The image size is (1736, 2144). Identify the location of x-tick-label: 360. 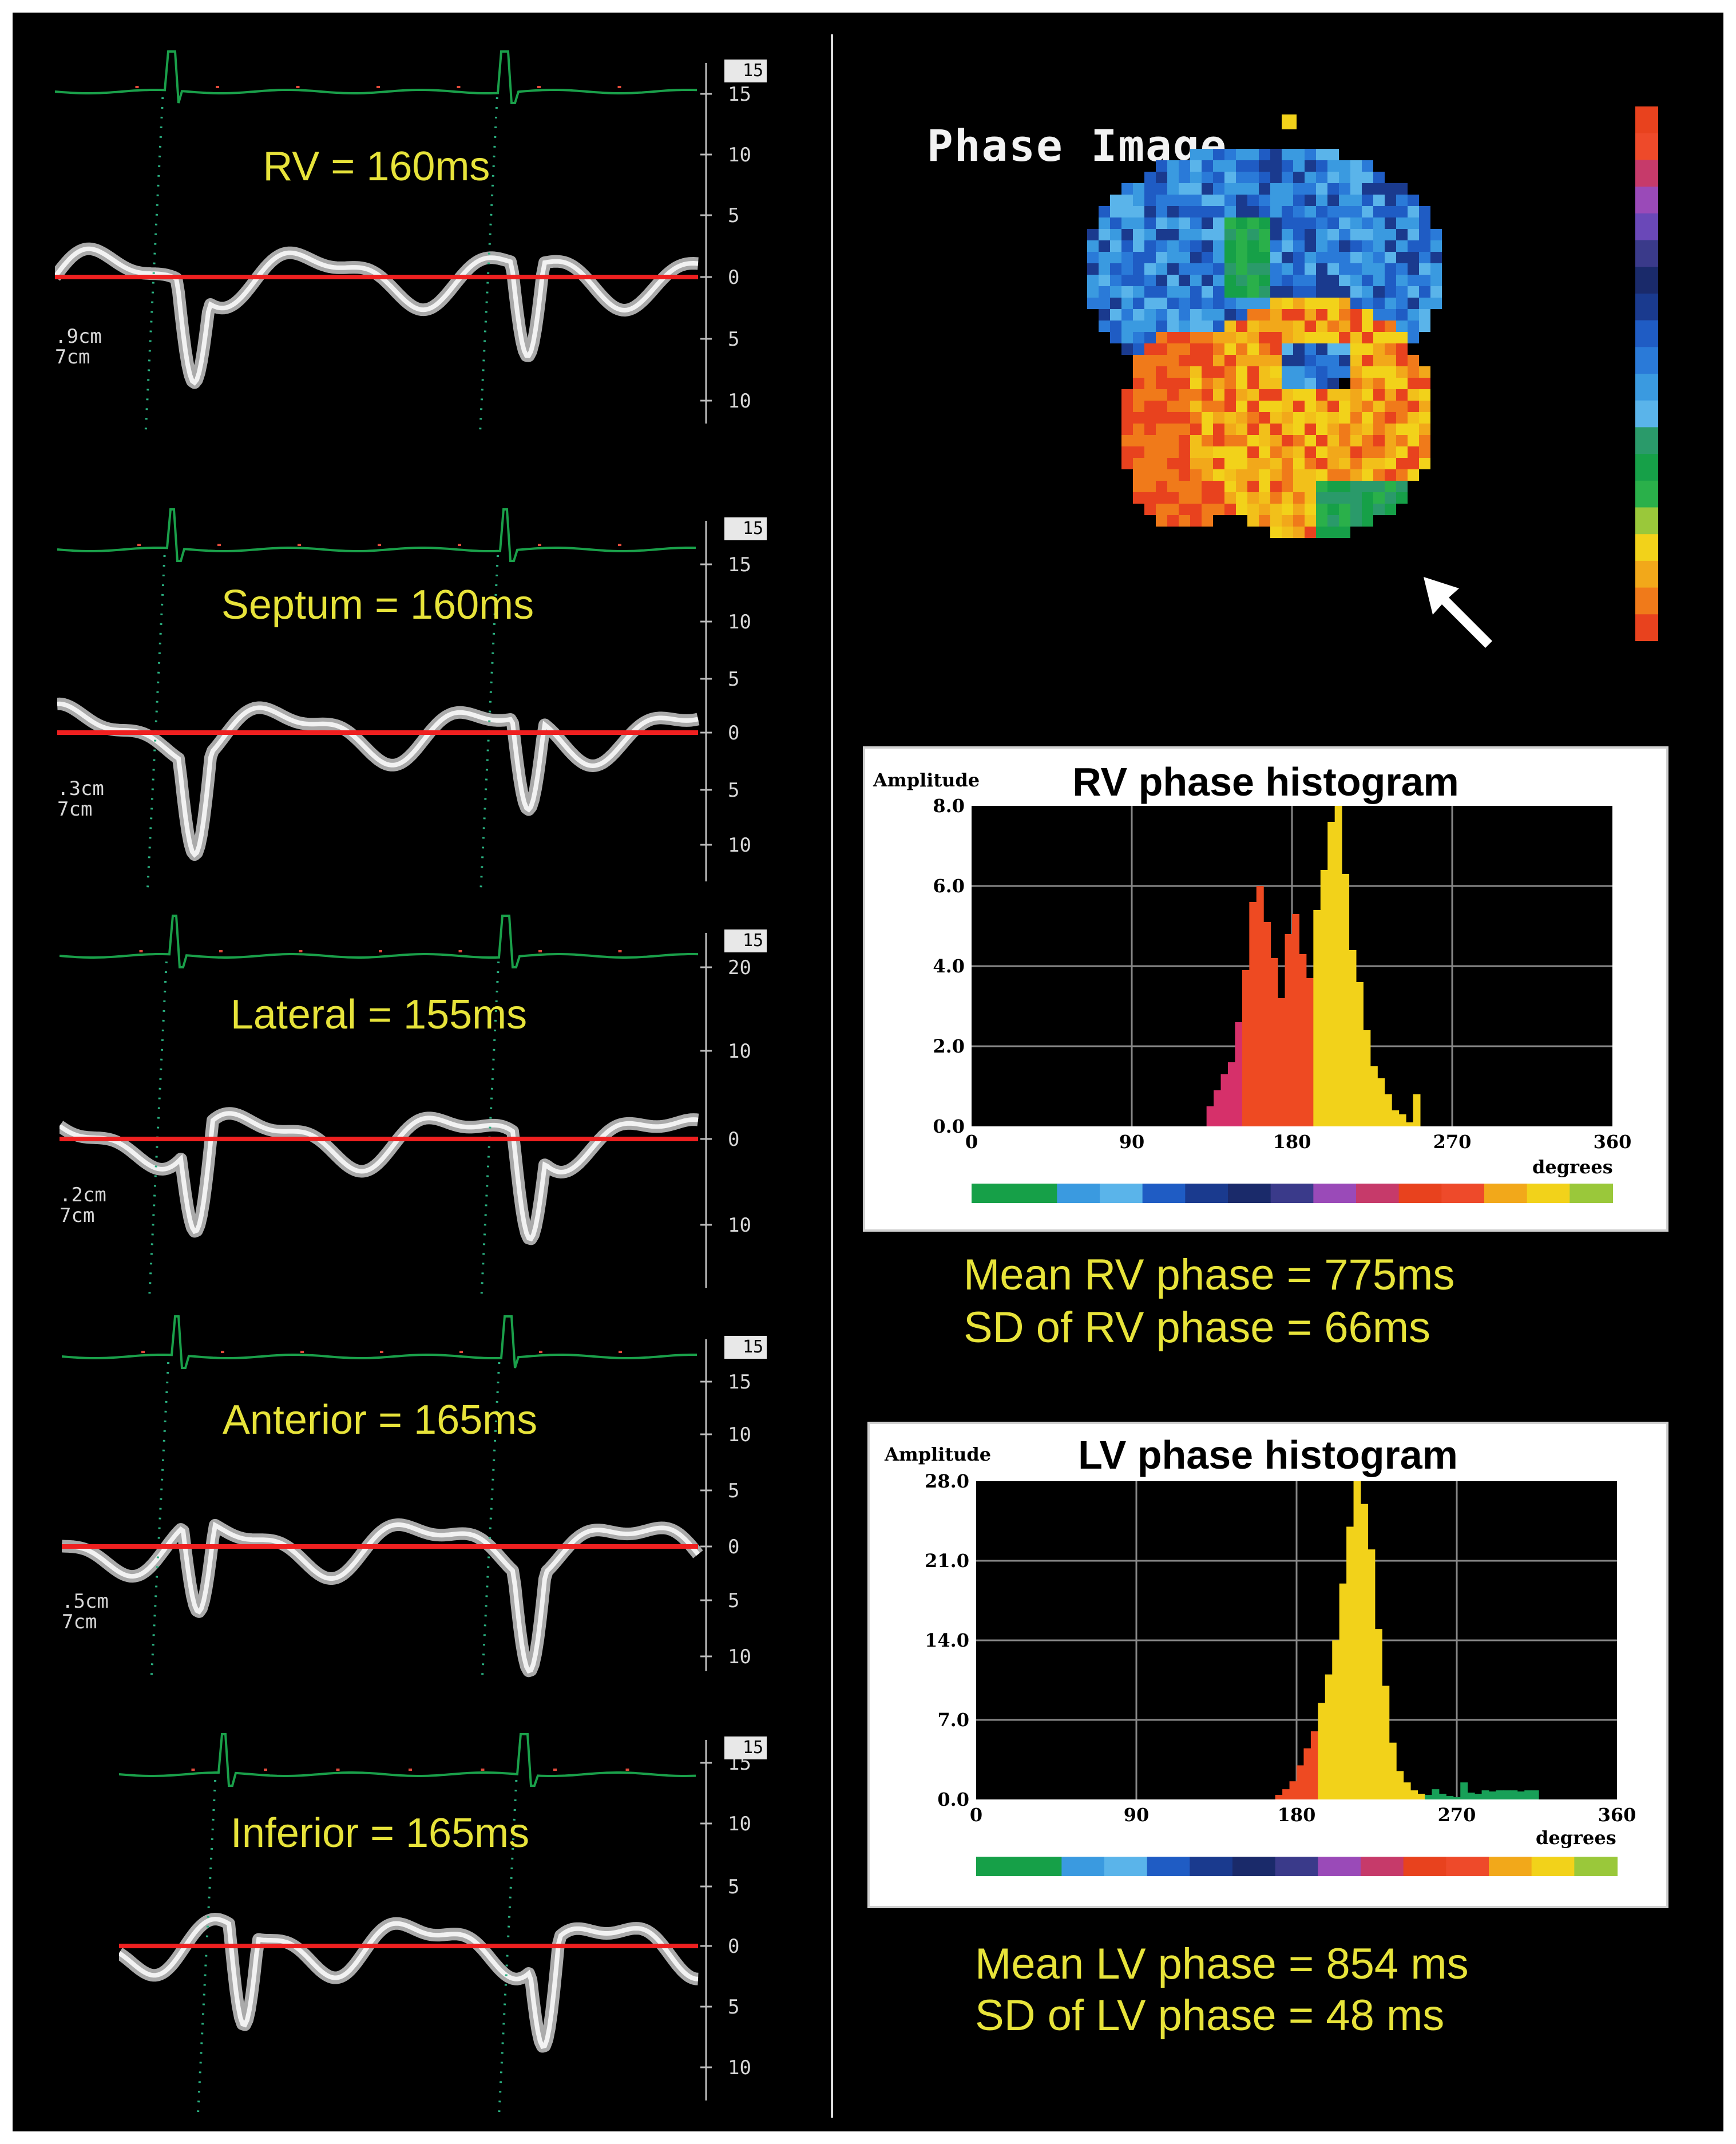
(1617, 1815).